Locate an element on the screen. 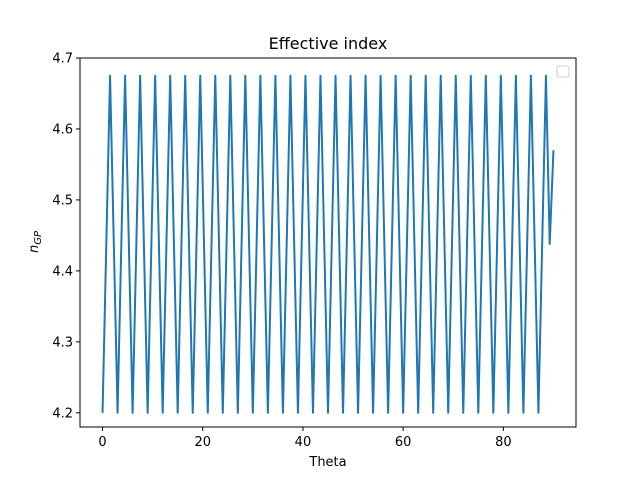 This screenshot has height=484, width=640. x-tick-label: 60 is located at coordinates (403, 442).